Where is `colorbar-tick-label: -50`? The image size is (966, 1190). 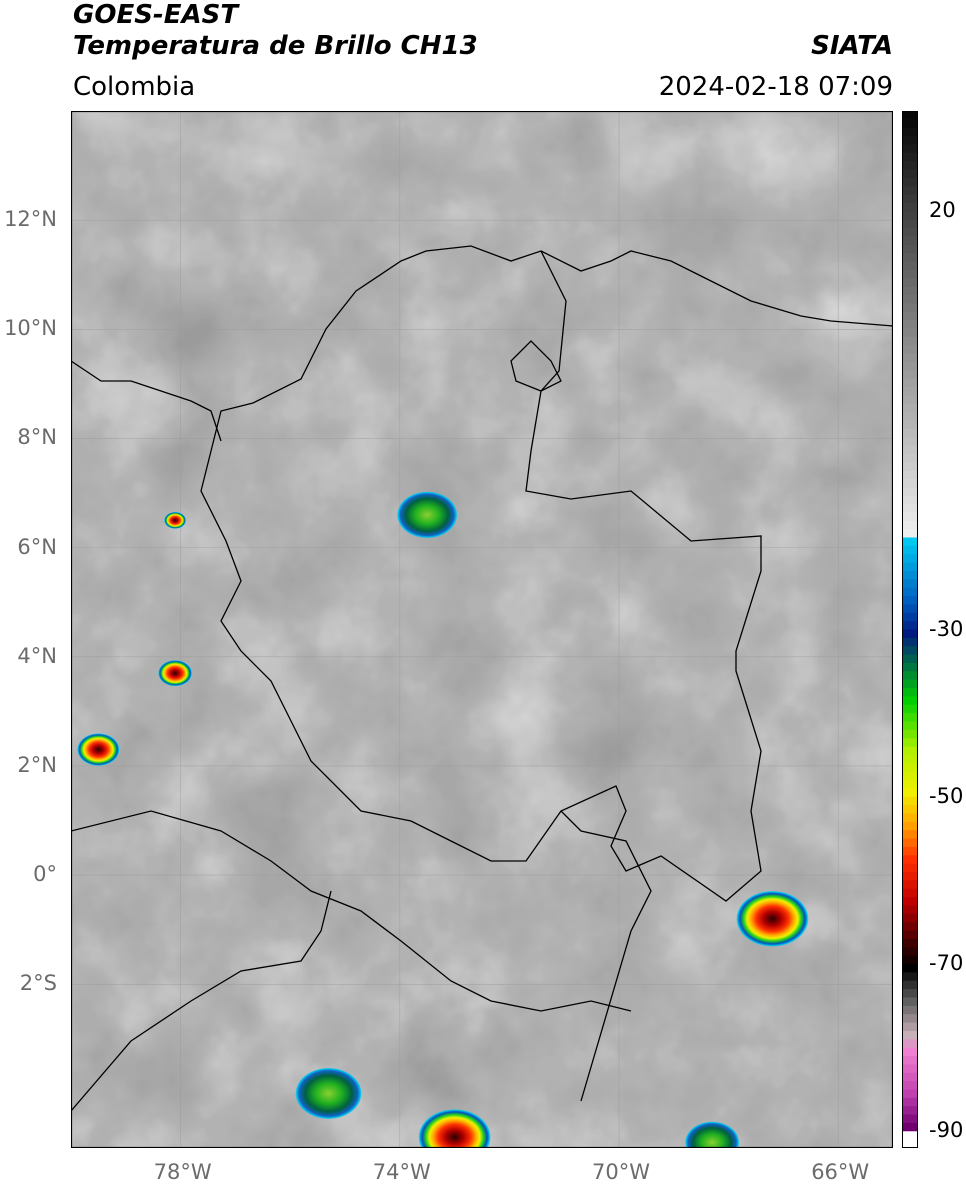 colorbar-tick-label: -50 is located at coordinates (946, 795).